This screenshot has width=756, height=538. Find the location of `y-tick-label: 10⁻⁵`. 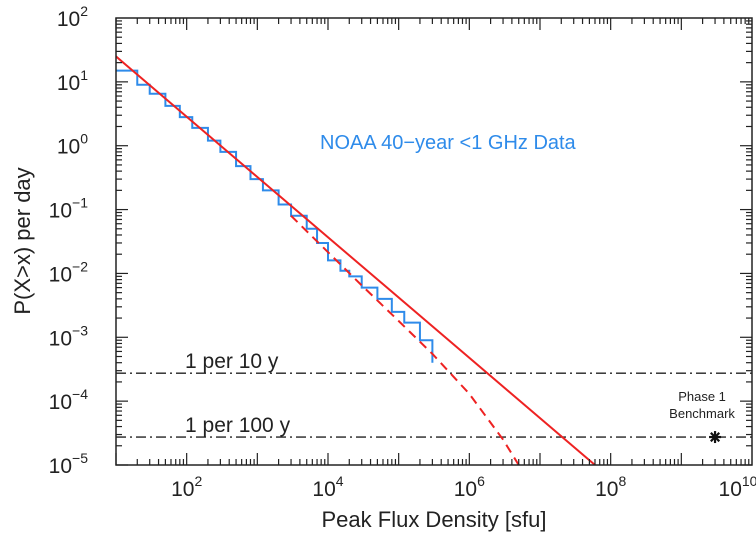

y-tick-label: 10⁻⁵ is located at coordinates (69, 464).